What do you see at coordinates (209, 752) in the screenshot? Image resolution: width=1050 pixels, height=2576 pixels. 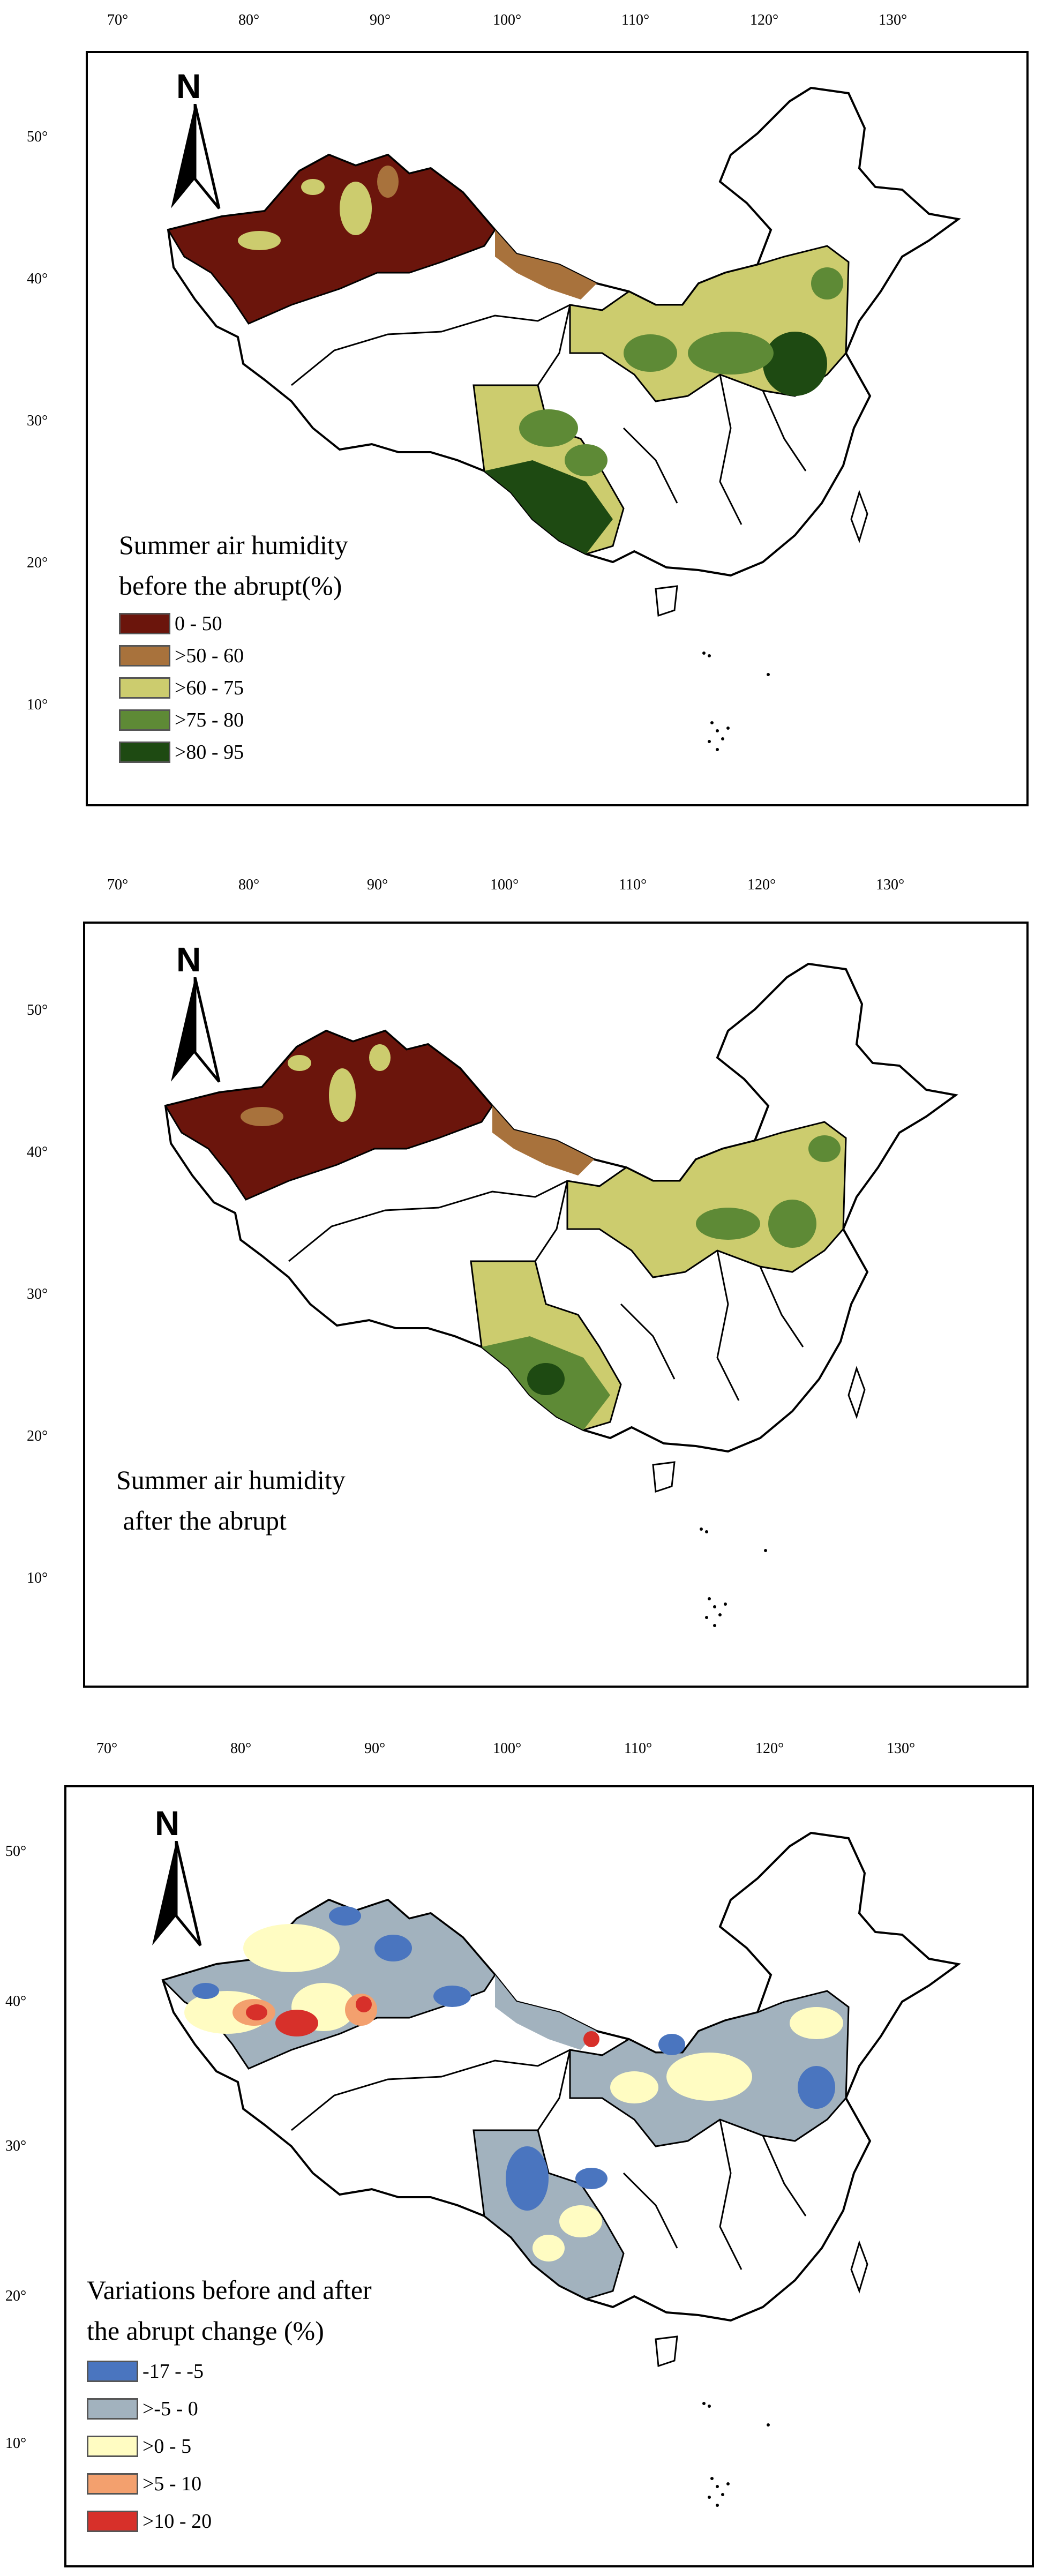 I see `legend-label: >80 - 95` at bounding box center [209, 752].